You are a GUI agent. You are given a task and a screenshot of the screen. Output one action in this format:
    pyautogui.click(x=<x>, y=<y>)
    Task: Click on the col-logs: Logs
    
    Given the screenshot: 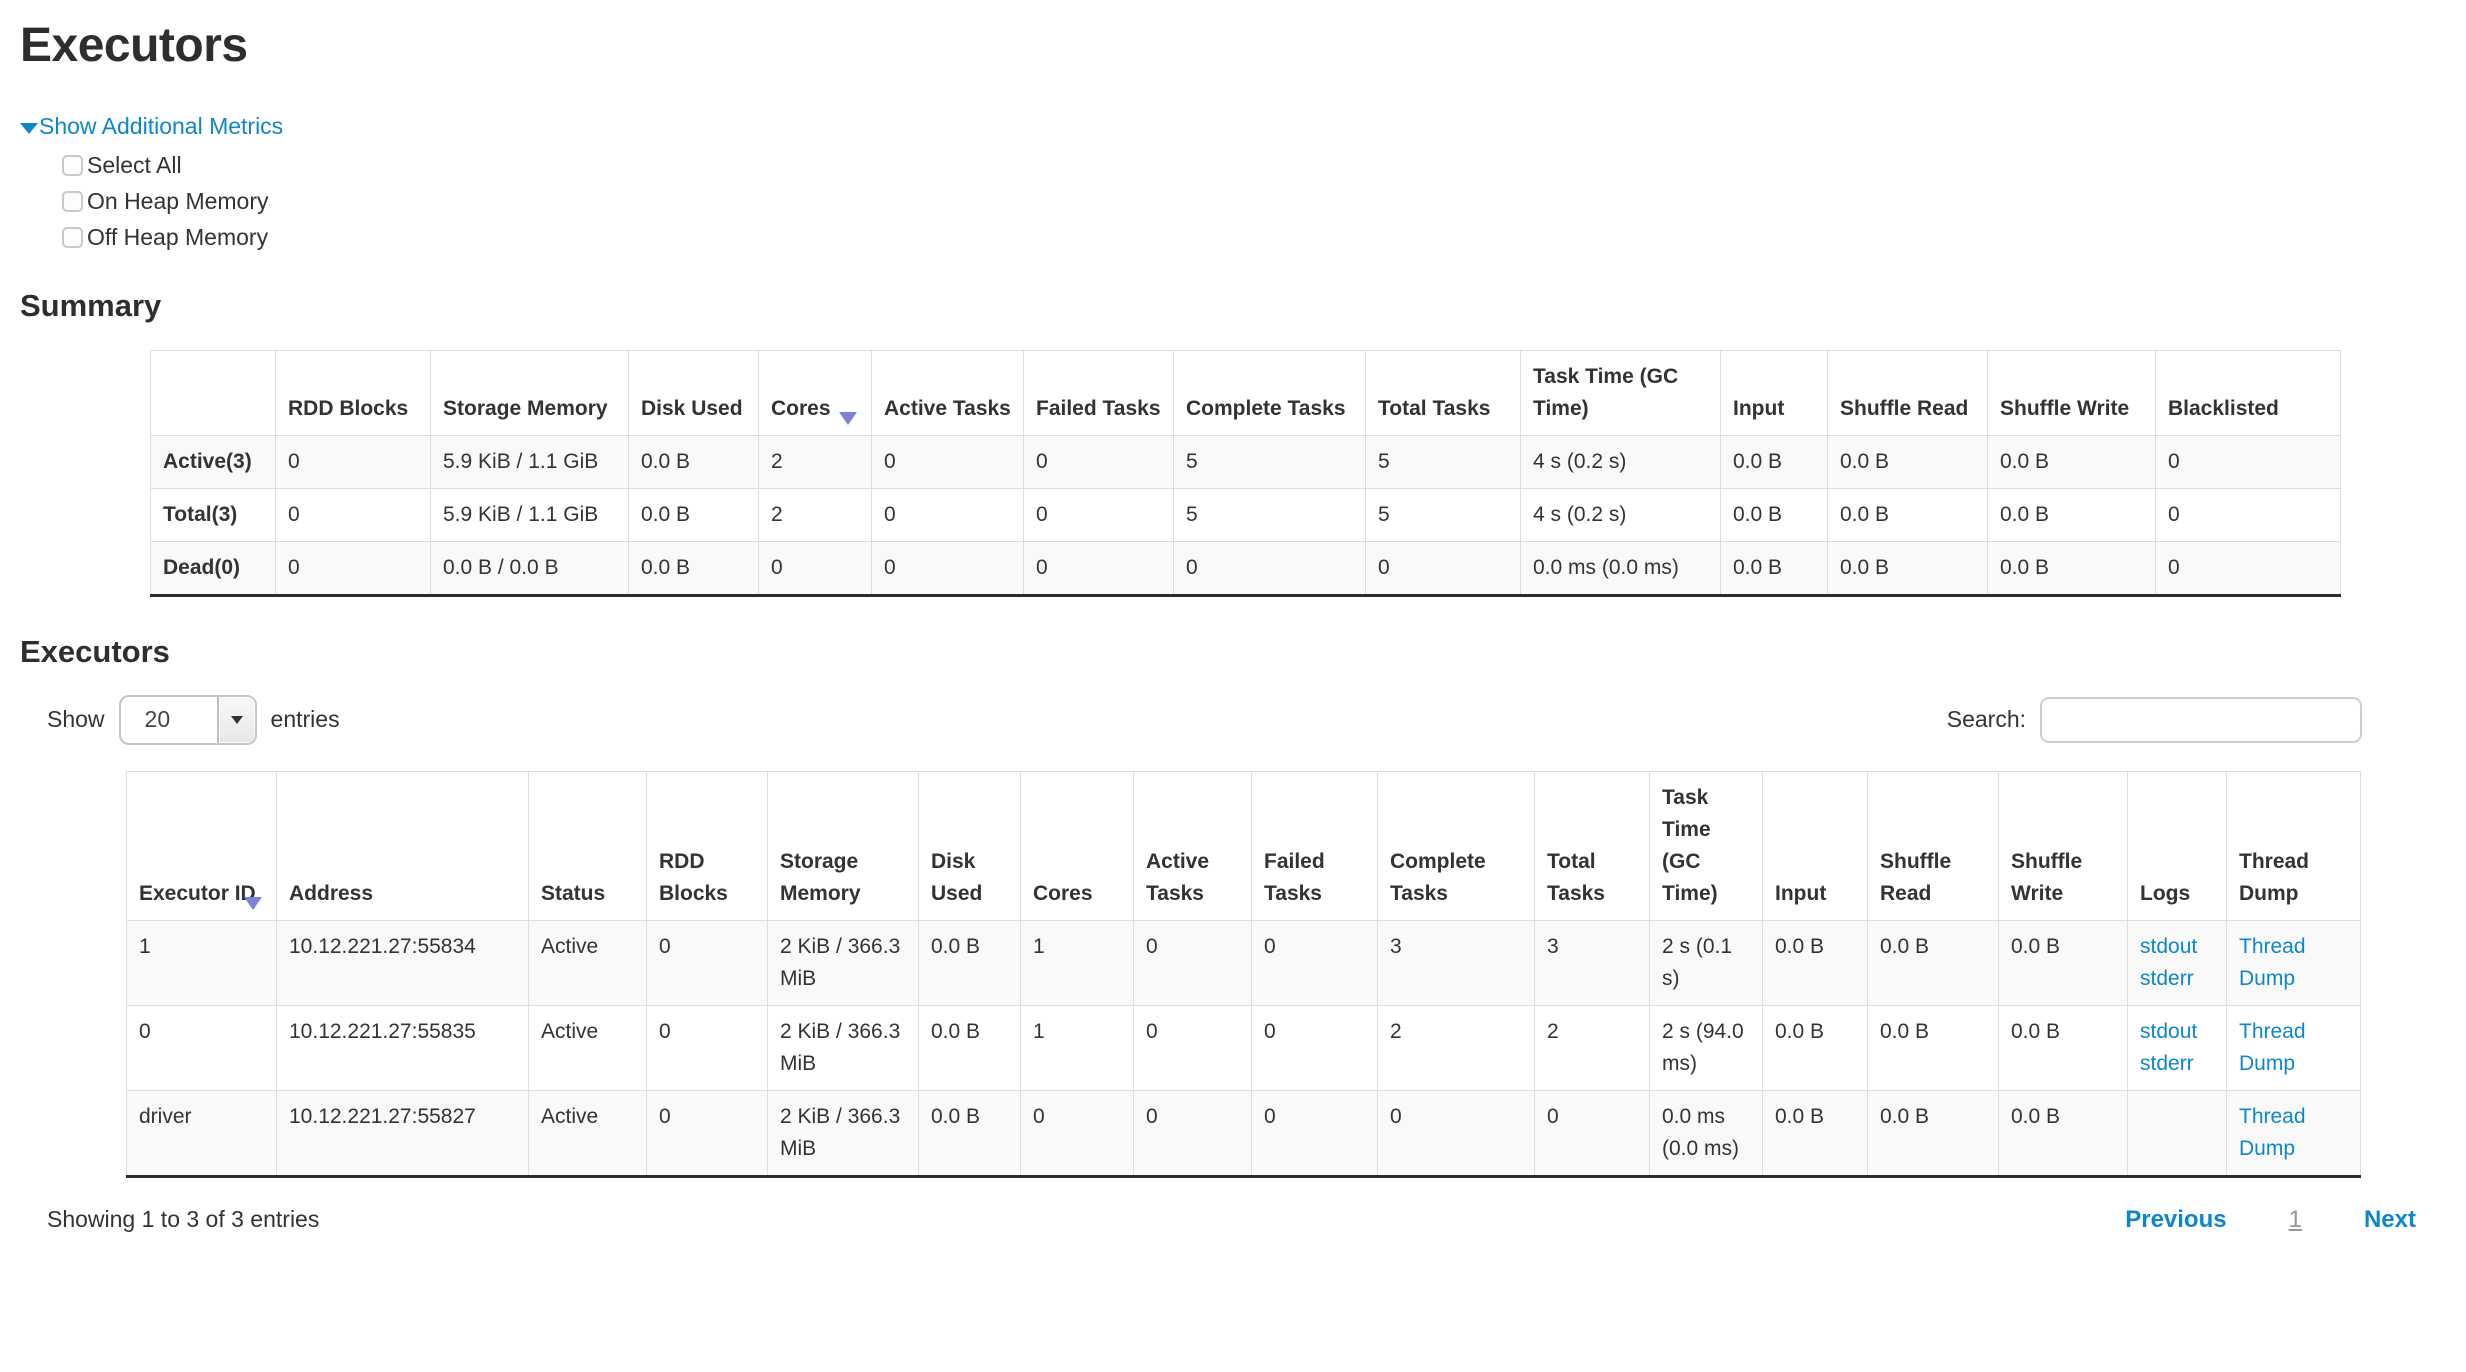 What is the action you would take?
    pyautogui.click(x=2177, y=845)
    